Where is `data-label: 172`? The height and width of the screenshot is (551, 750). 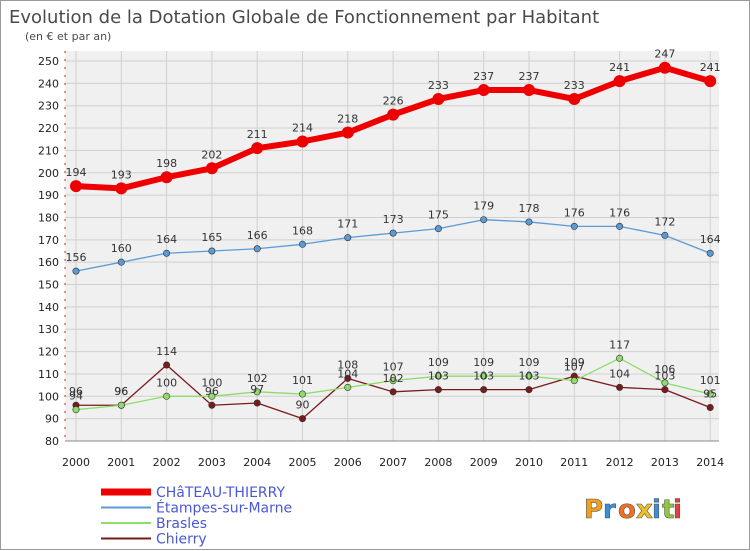 data-label: 172 is located at coordinates (664, 221).